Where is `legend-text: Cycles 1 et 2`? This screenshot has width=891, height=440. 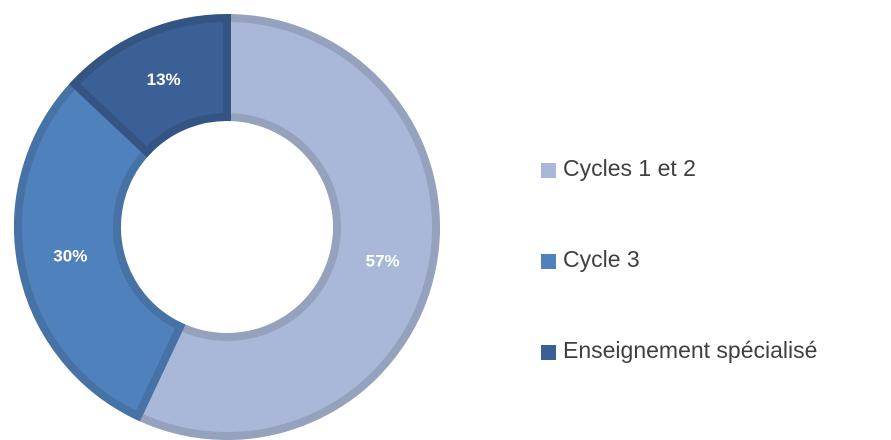 legend-text: Cycles 1 et 2 is located at coordinates (629, 168).